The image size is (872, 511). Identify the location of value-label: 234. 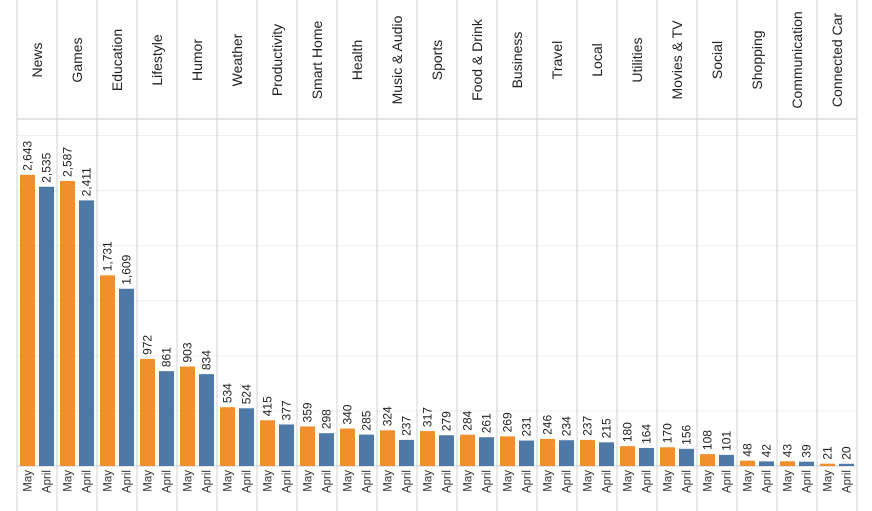
(567, 426).